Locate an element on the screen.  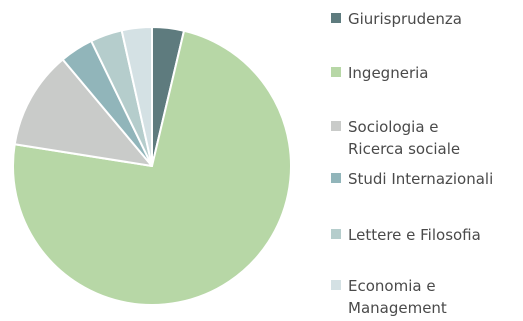
legend-item-lettere-filosofia: Lettere e Filosofia is located at coordinates (427, 235).